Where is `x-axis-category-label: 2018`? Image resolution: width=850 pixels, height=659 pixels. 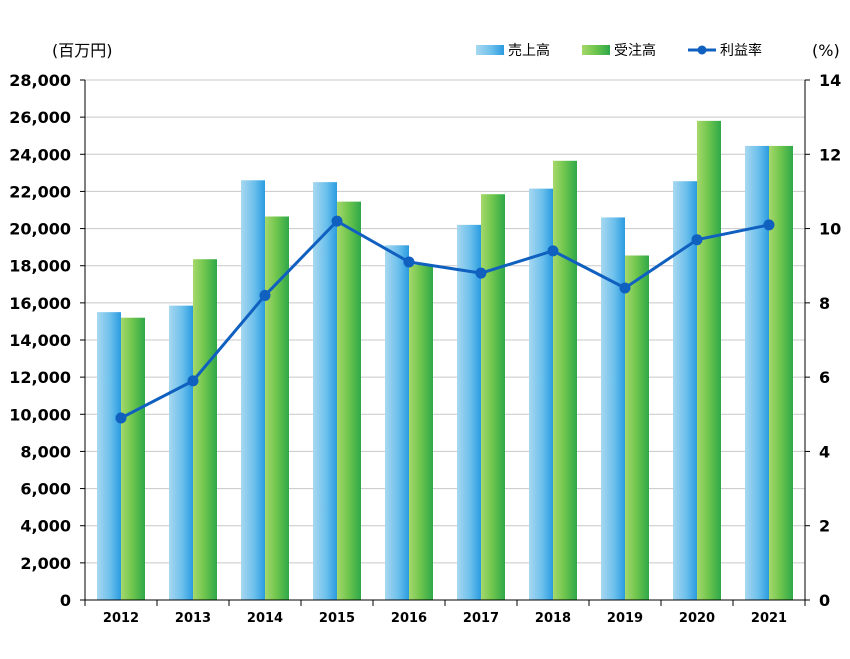 x-axis-category-label: 2018 is located at coordinates (553, 618).